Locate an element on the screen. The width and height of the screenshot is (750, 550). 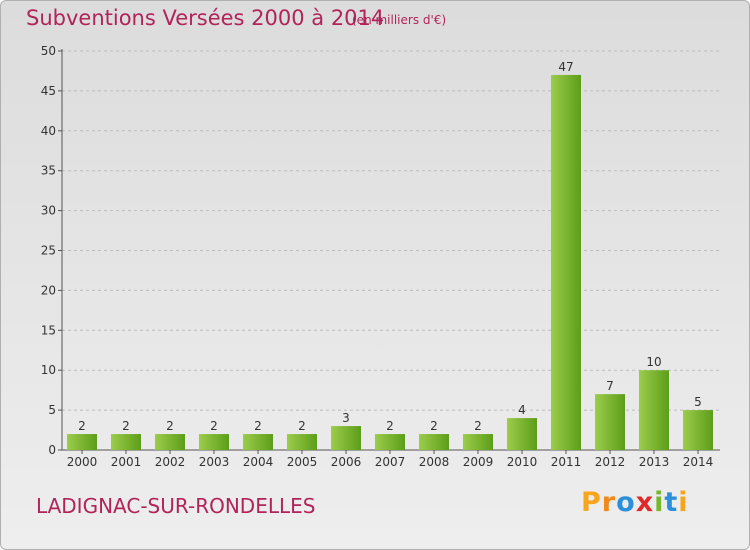
logo-letter: r is located at coordinates (609, 502).